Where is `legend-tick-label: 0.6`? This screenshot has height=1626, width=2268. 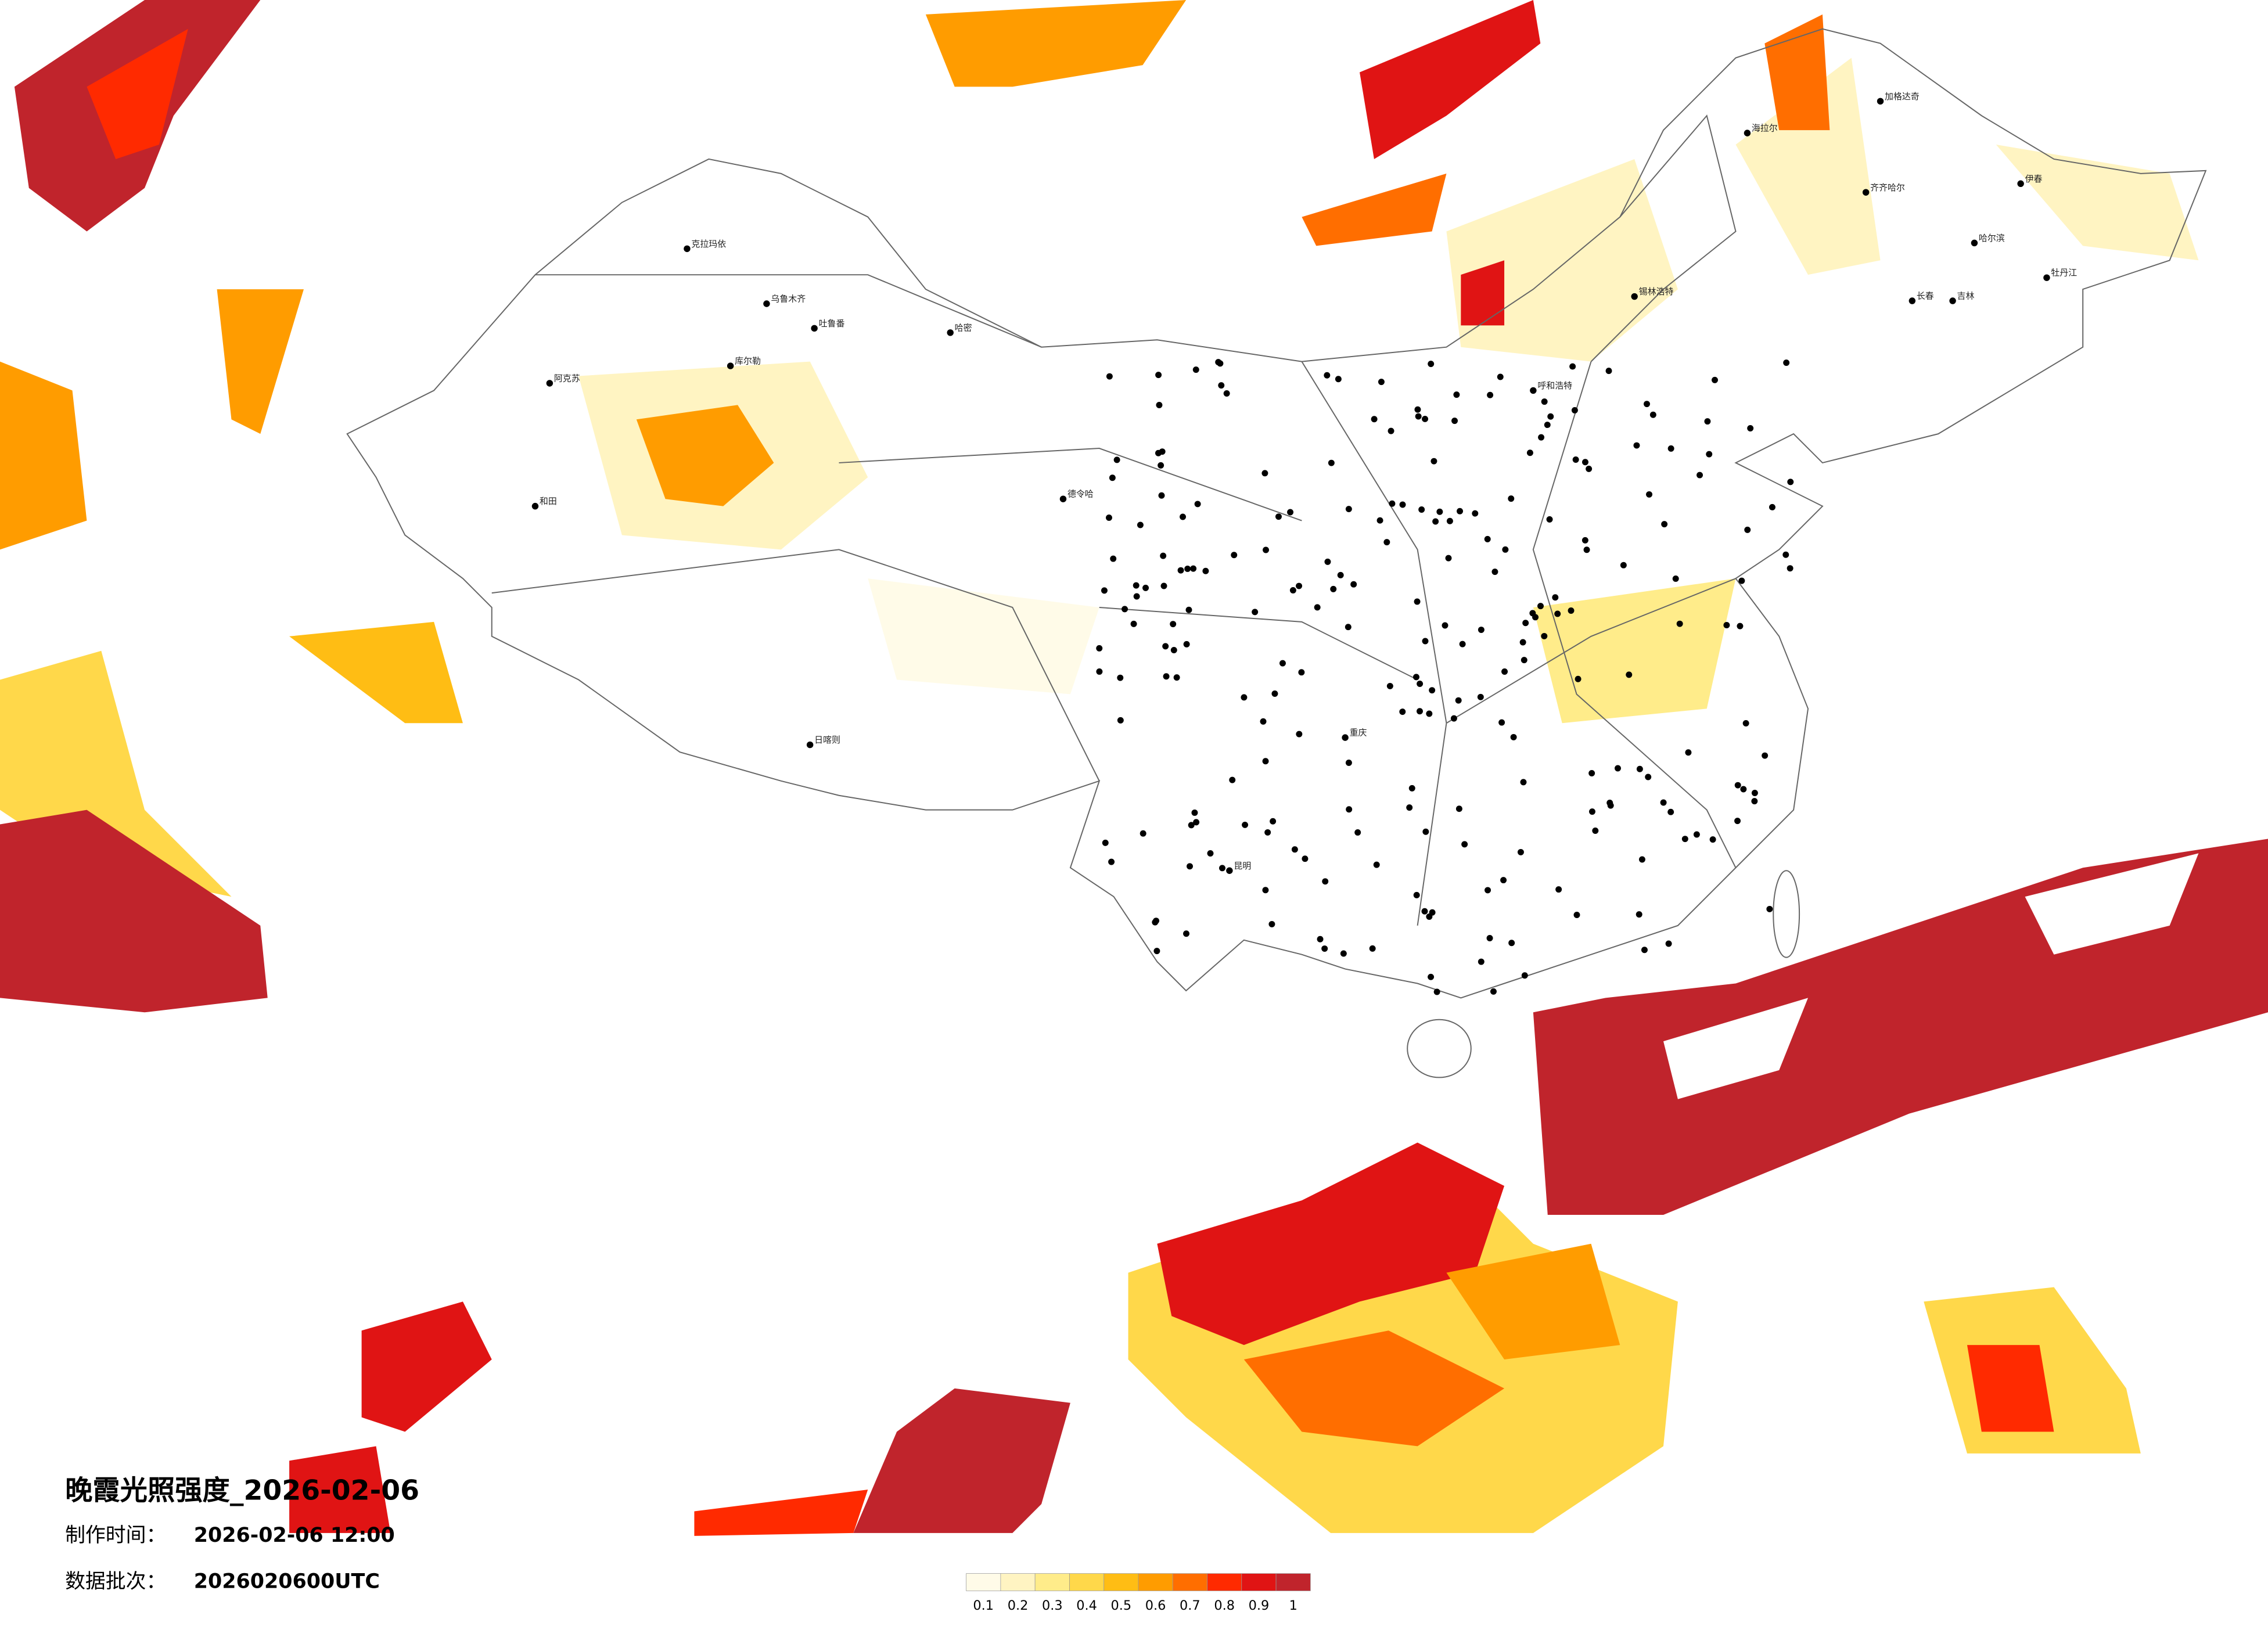
legend-tick-label: 0.6 is located at coordinates (1155, 1606).